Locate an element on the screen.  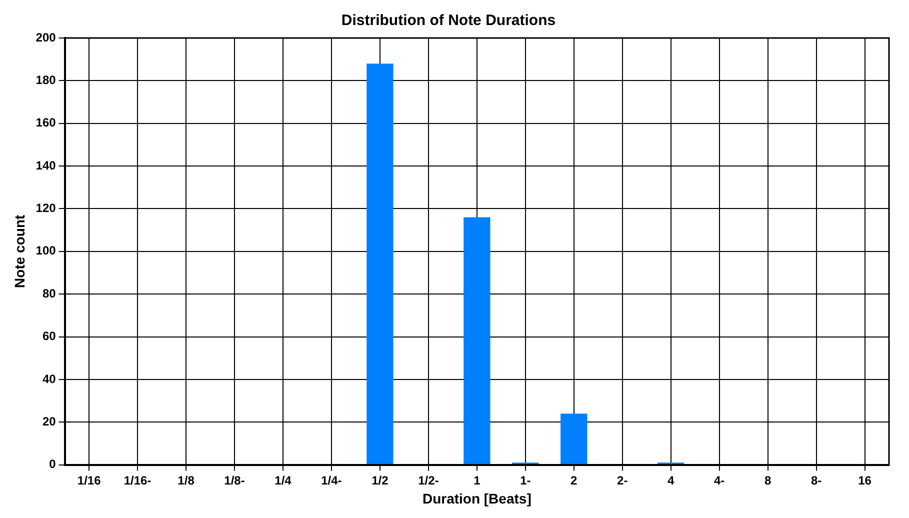
y-tick-label: 160 is located at coordinates (46, 123).